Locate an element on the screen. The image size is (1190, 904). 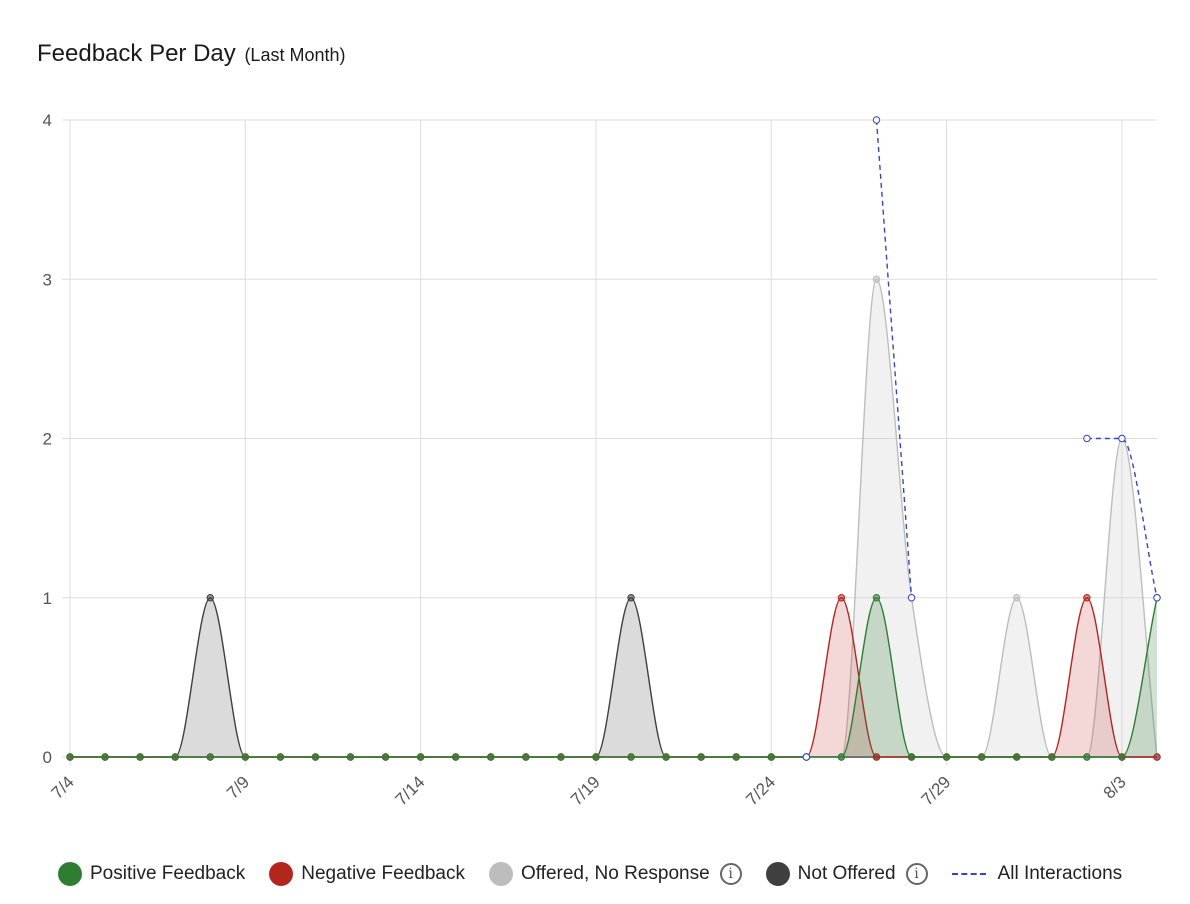
legend-label-no-response: Offered, No Response is located at coordinates (615, 873).